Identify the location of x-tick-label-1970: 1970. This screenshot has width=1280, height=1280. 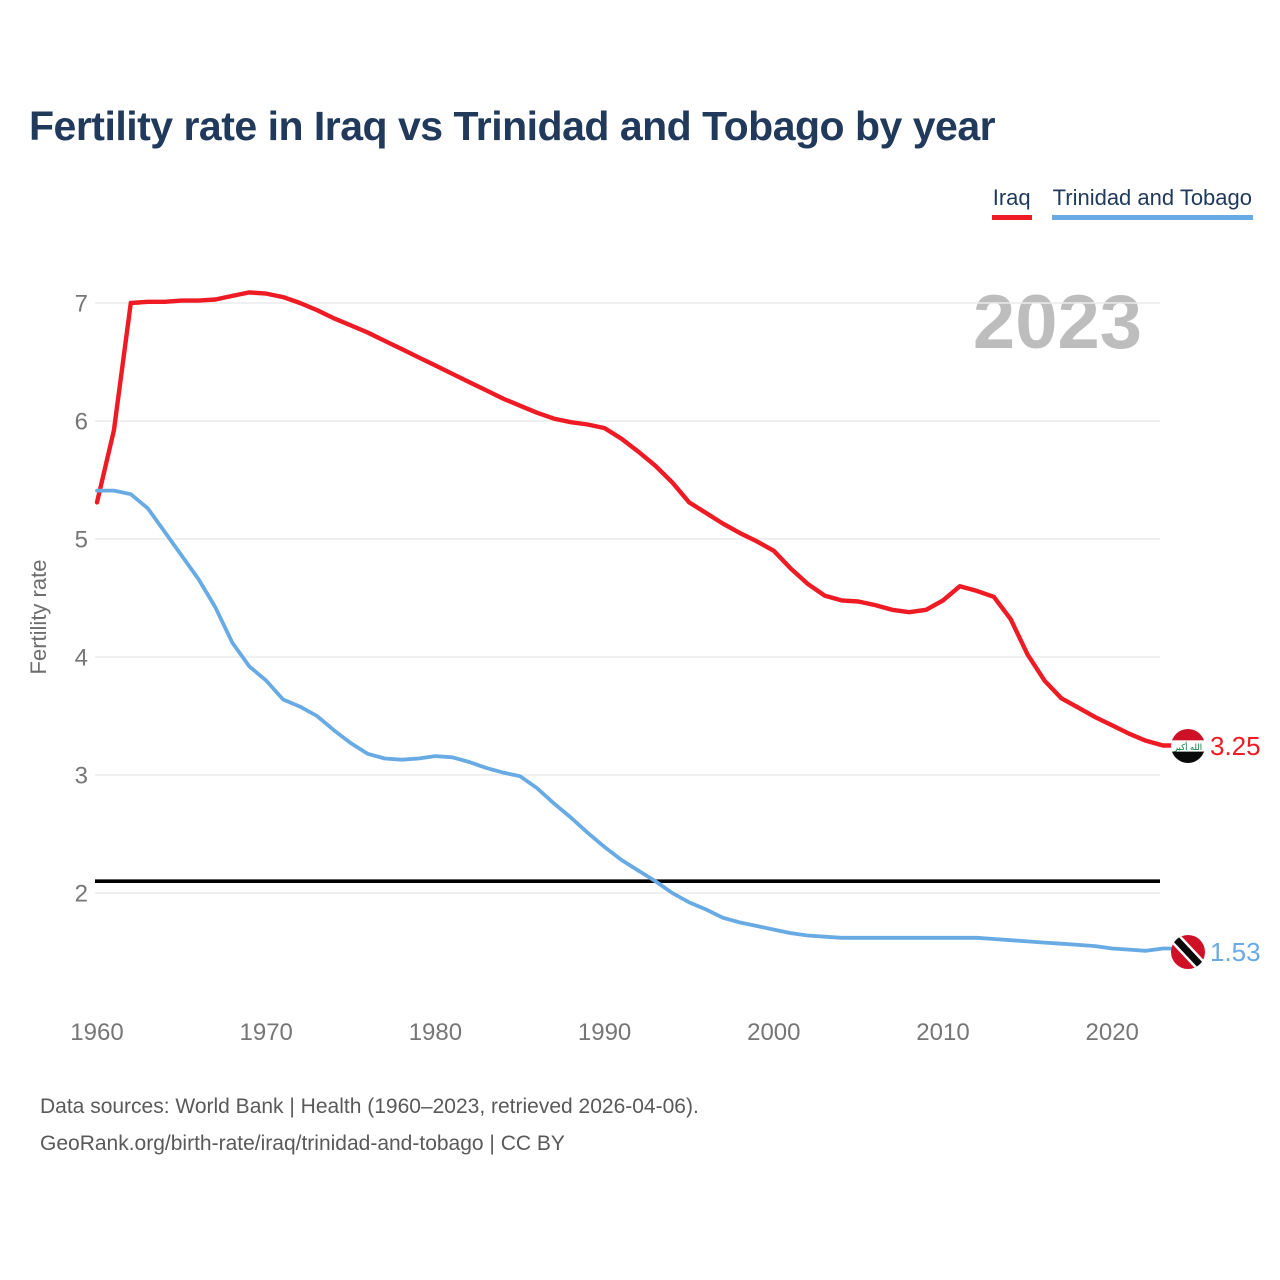
(266, 1032).